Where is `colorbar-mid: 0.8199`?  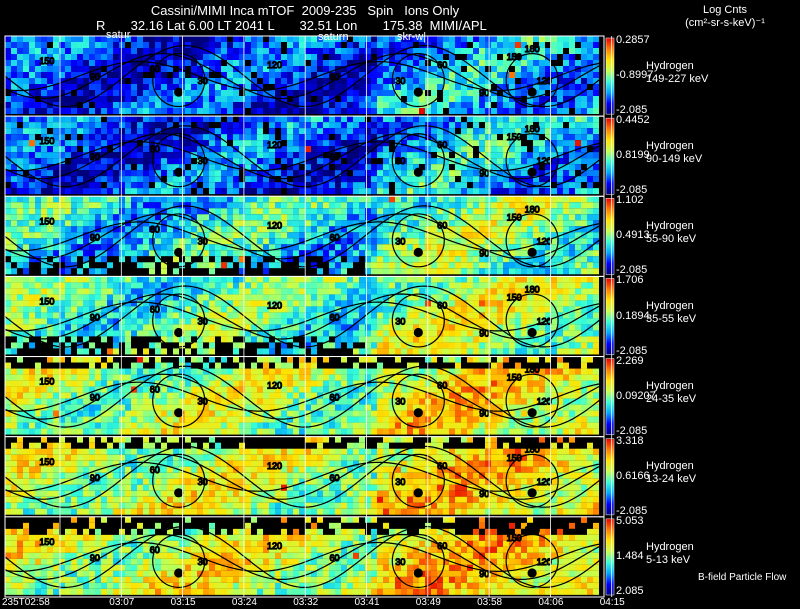 colorbar-mid: 0.8199 is located at coordinates (633, 155).